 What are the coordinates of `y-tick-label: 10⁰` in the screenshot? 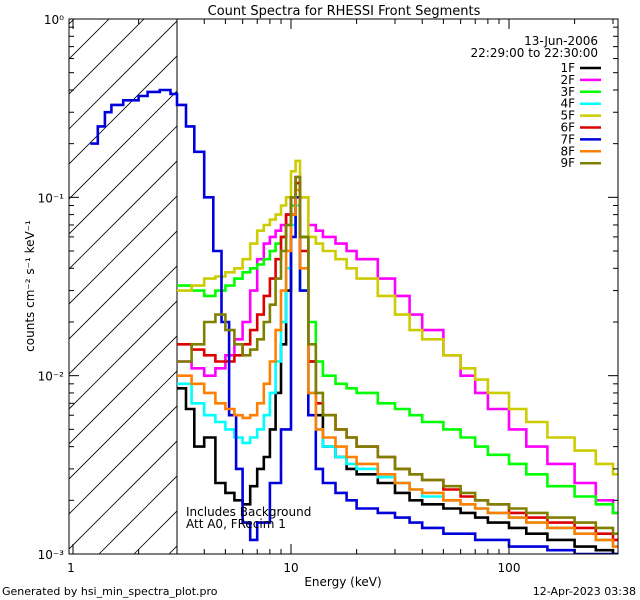 It's located at (54, 20).